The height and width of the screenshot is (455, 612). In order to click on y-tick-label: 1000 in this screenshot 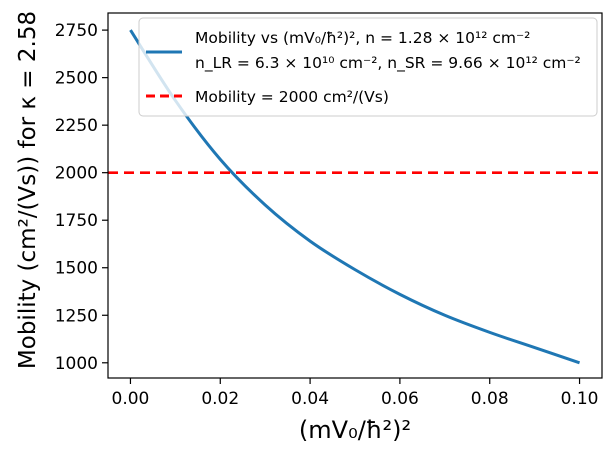, I will do `click(76, 364)`.